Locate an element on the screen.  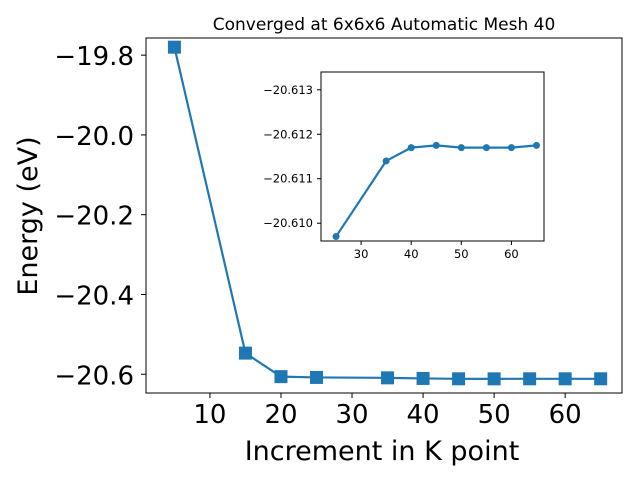
inset-y-tick-label: −20.613 is located at coordinates (288, 90).